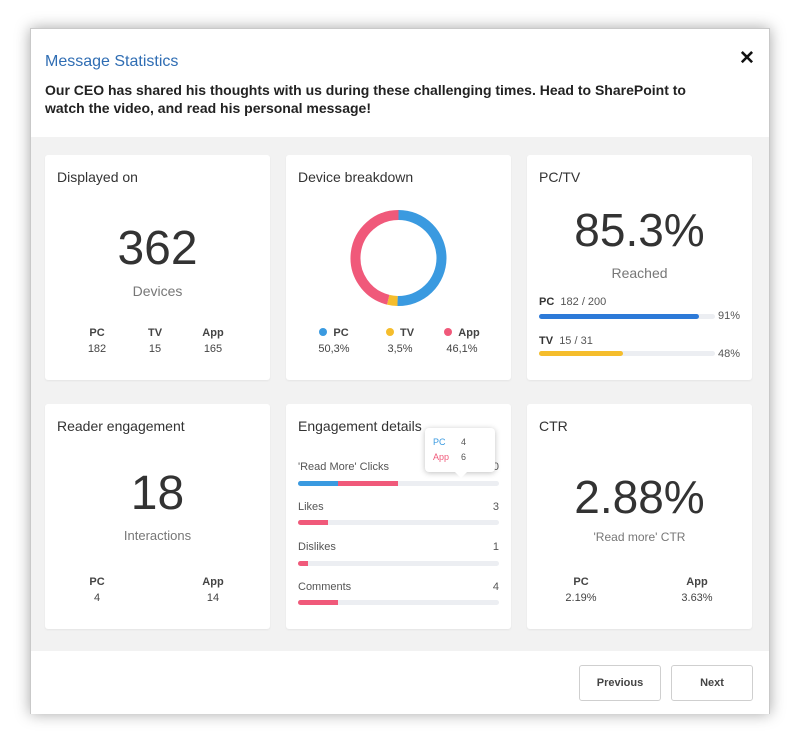  Describe the element at coordinates (728, 354) in the screenshot. I see `tv-reach-percent: 48%` at that location.